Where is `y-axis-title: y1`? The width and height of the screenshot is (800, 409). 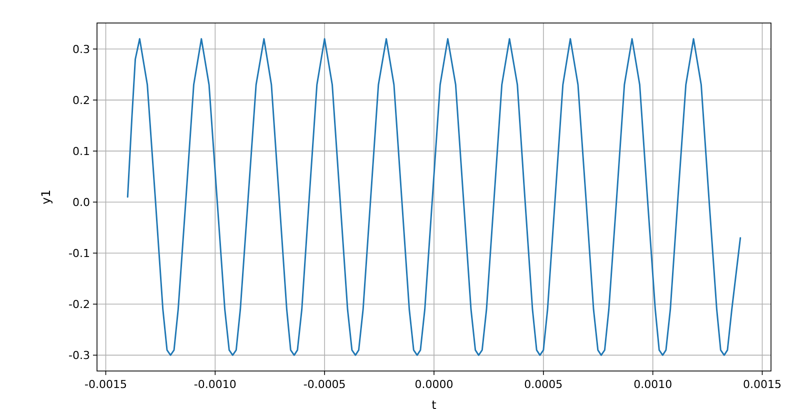
y-axis-title: y1 is located at coordinates (46, 197).